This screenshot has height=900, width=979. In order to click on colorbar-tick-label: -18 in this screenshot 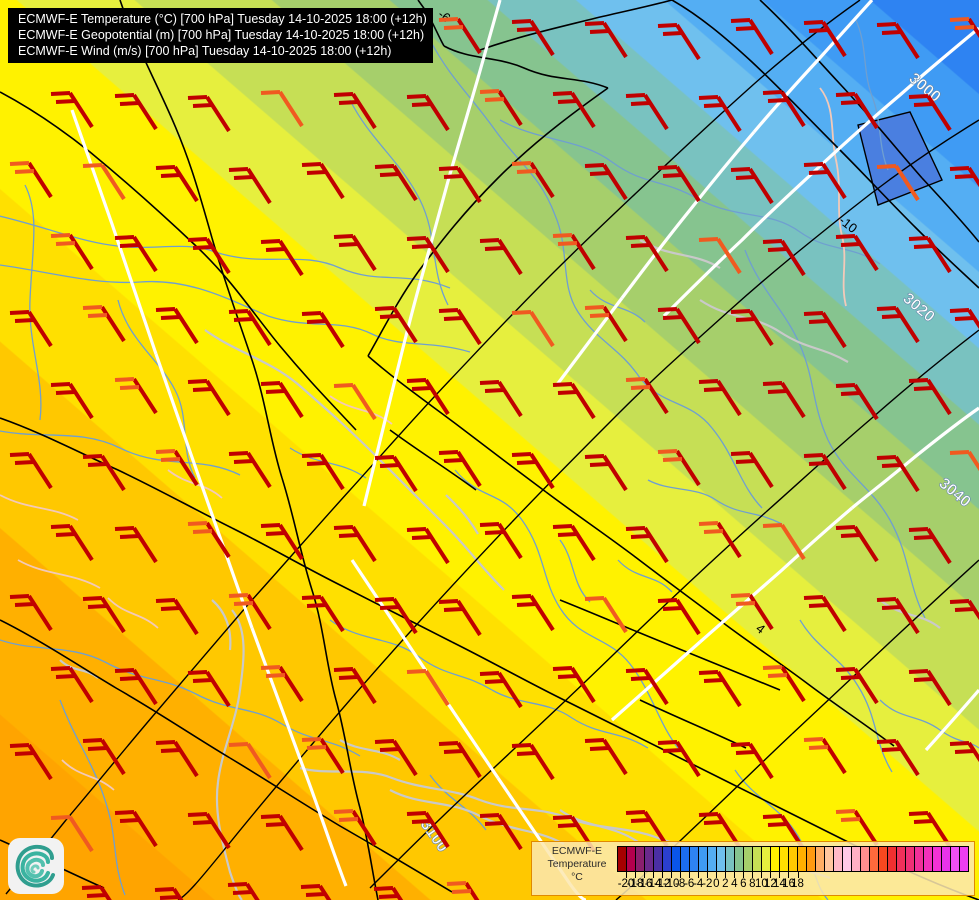, I will do `click(635, 884)`.